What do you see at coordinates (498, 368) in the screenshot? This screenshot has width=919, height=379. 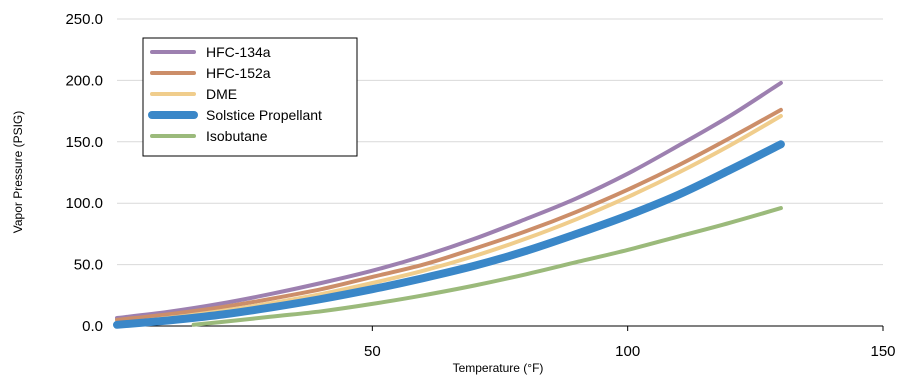 I see `x-axis-title: Temperature (°F)` at bounding box center [498, 368].